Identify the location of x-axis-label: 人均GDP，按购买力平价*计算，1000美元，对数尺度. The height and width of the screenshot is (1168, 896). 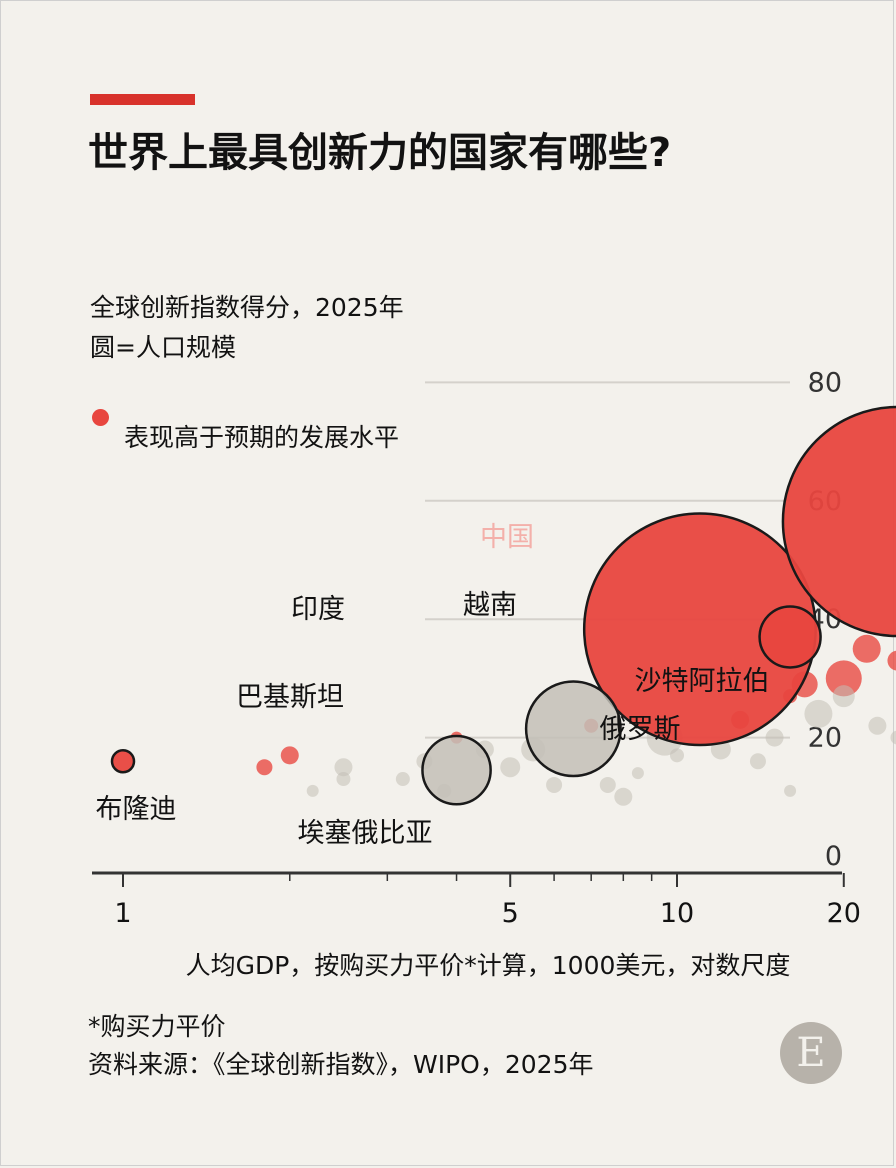
(488, 965).